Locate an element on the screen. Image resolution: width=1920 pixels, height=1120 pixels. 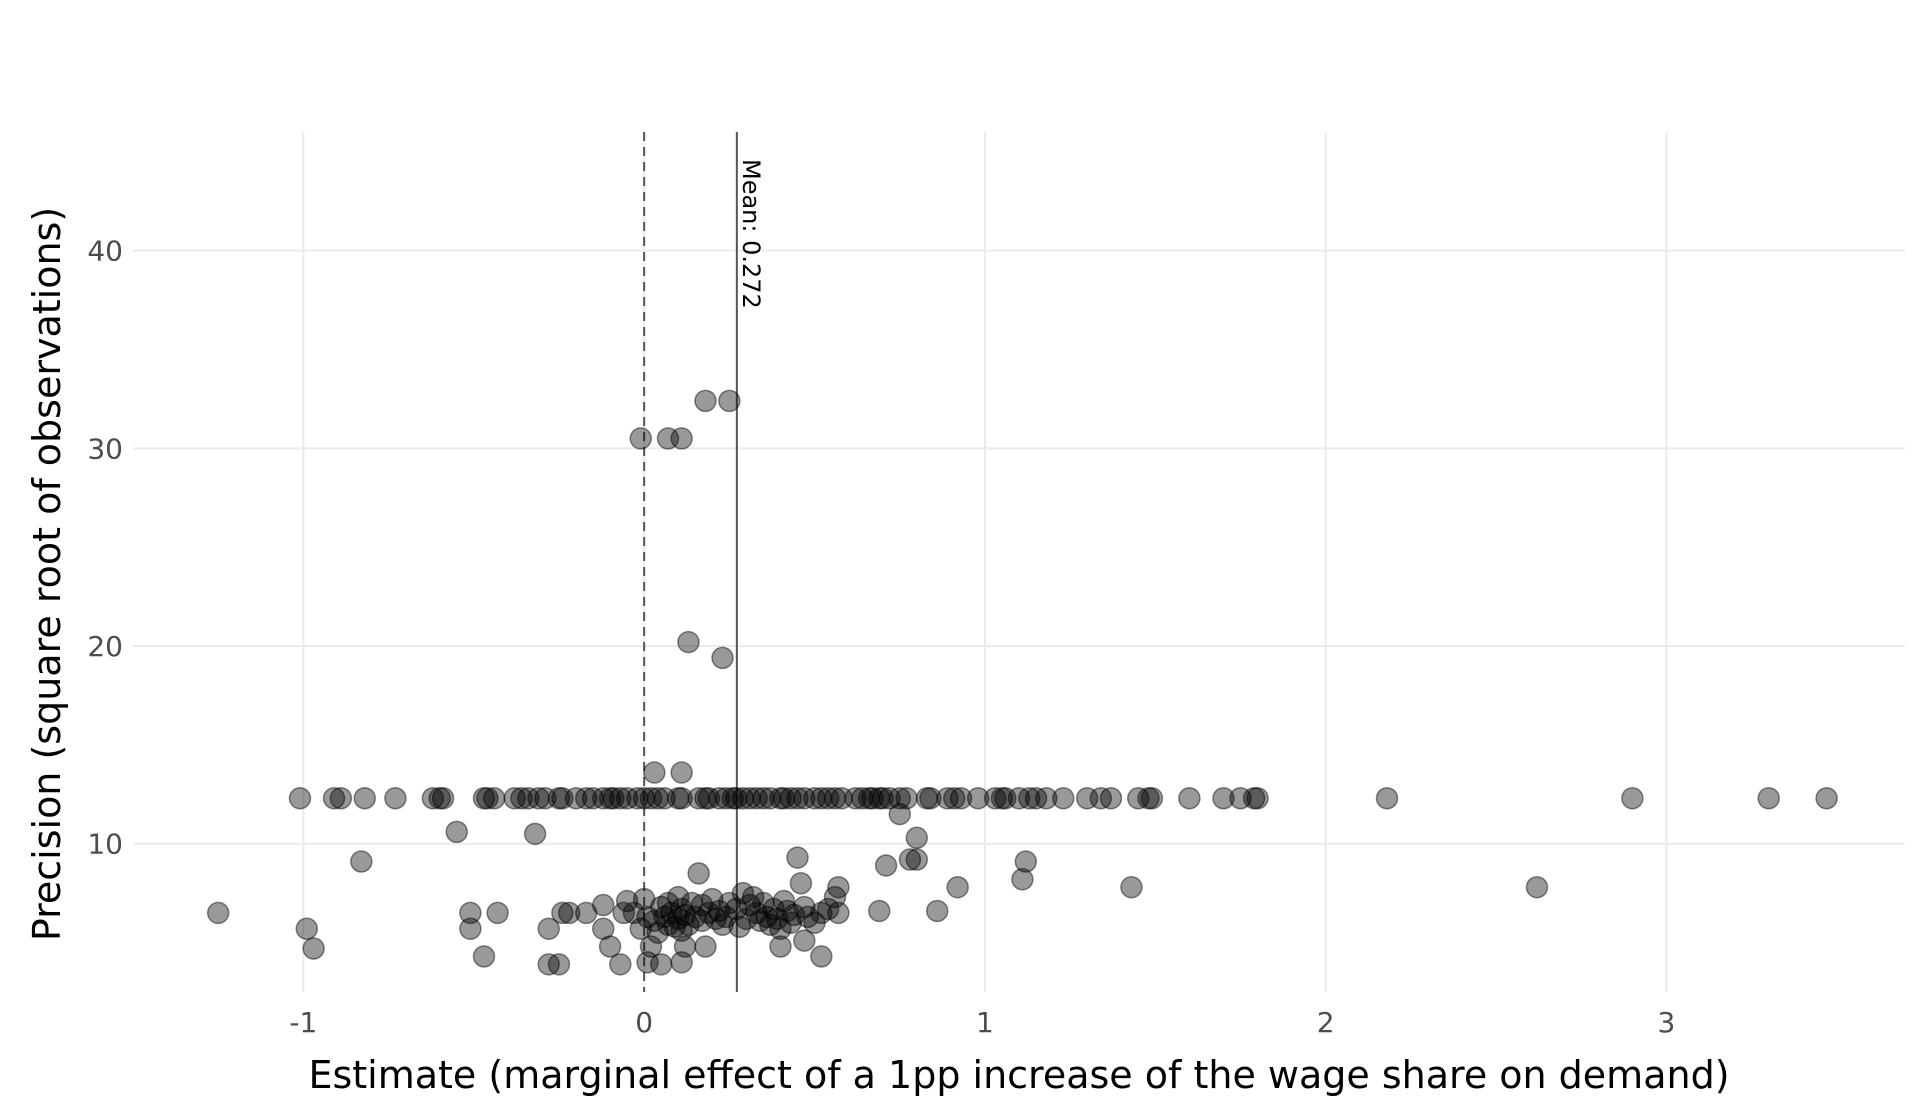
y-tick-label: 30 is located at coordinates (105, 448).